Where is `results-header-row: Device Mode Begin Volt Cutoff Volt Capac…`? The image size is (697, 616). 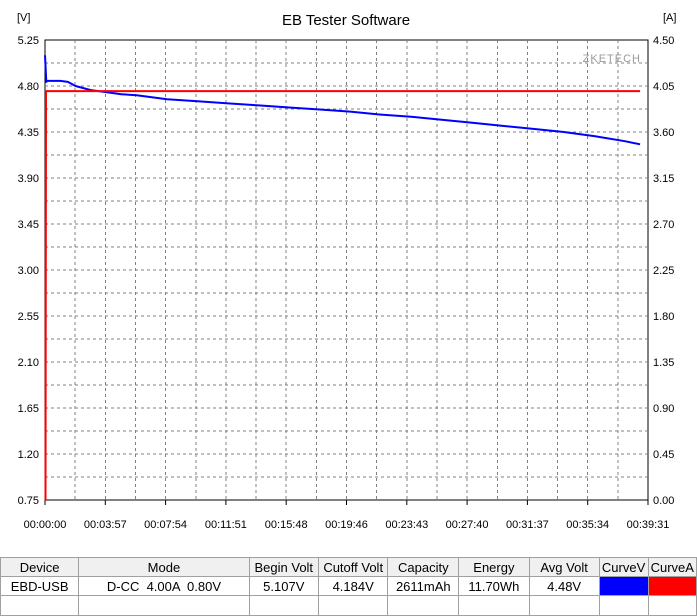 results-header-row: Device Mode Begin Volt Cutoff Volt Capac… is located at coordinates (348, 567).